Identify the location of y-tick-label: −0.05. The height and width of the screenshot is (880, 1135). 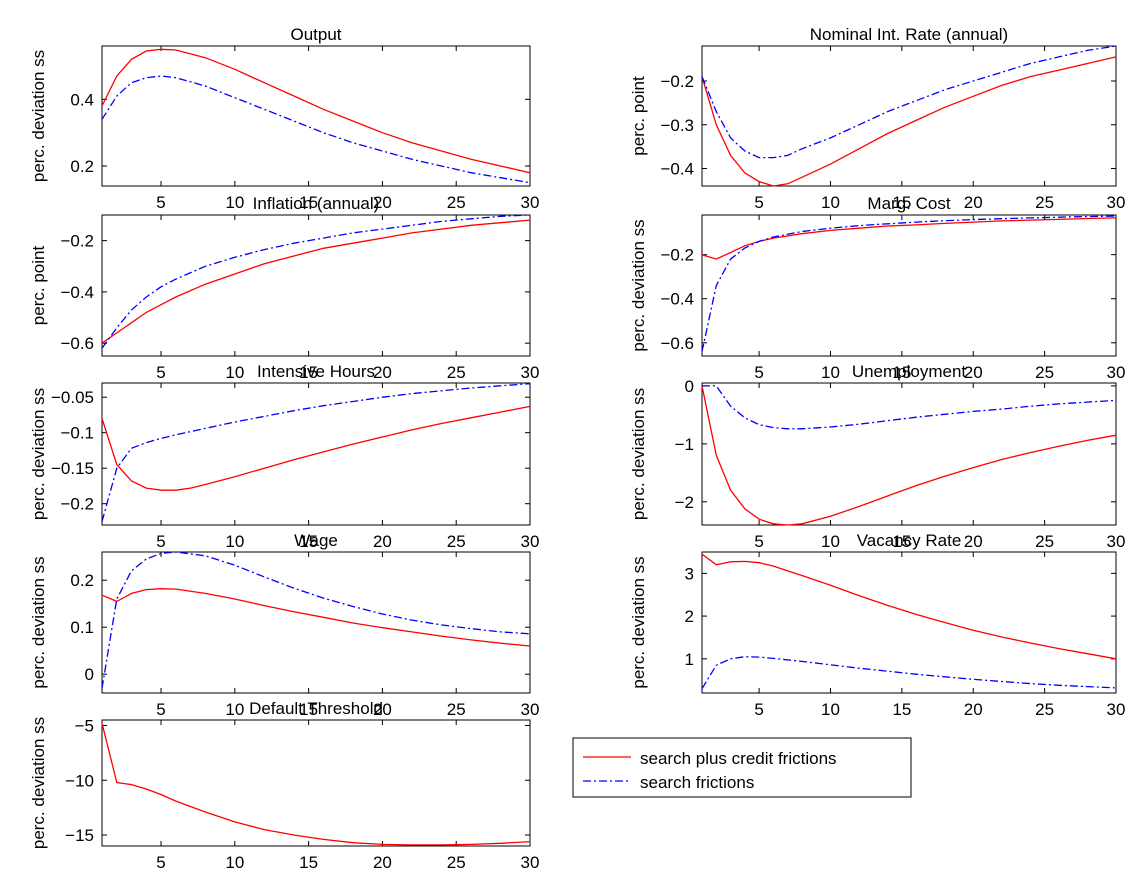
(72, 397).